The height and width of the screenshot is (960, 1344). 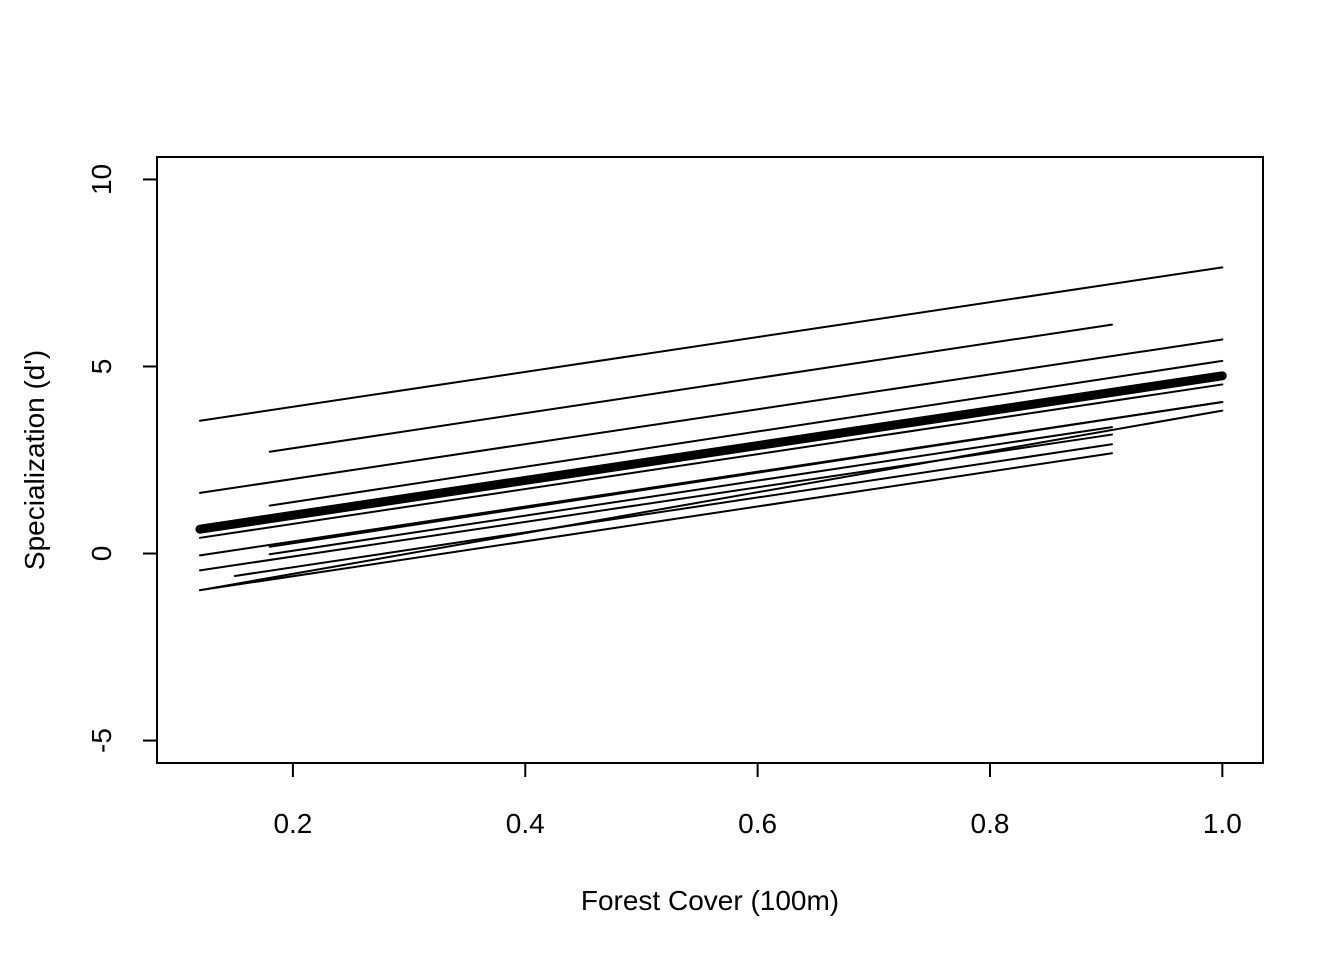 I want to click on x-tick-label: 0.2, so click(x=292, y=823).